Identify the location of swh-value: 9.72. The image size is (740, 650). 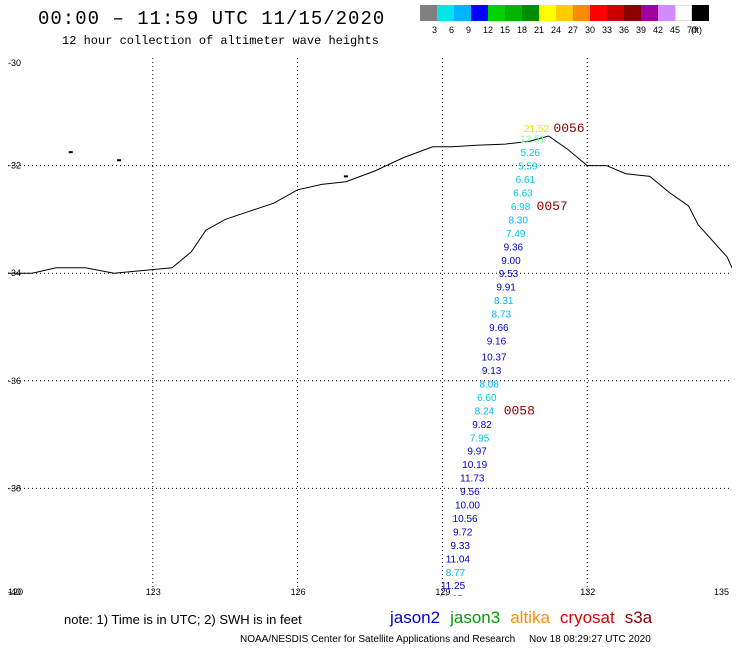
(463, 532).